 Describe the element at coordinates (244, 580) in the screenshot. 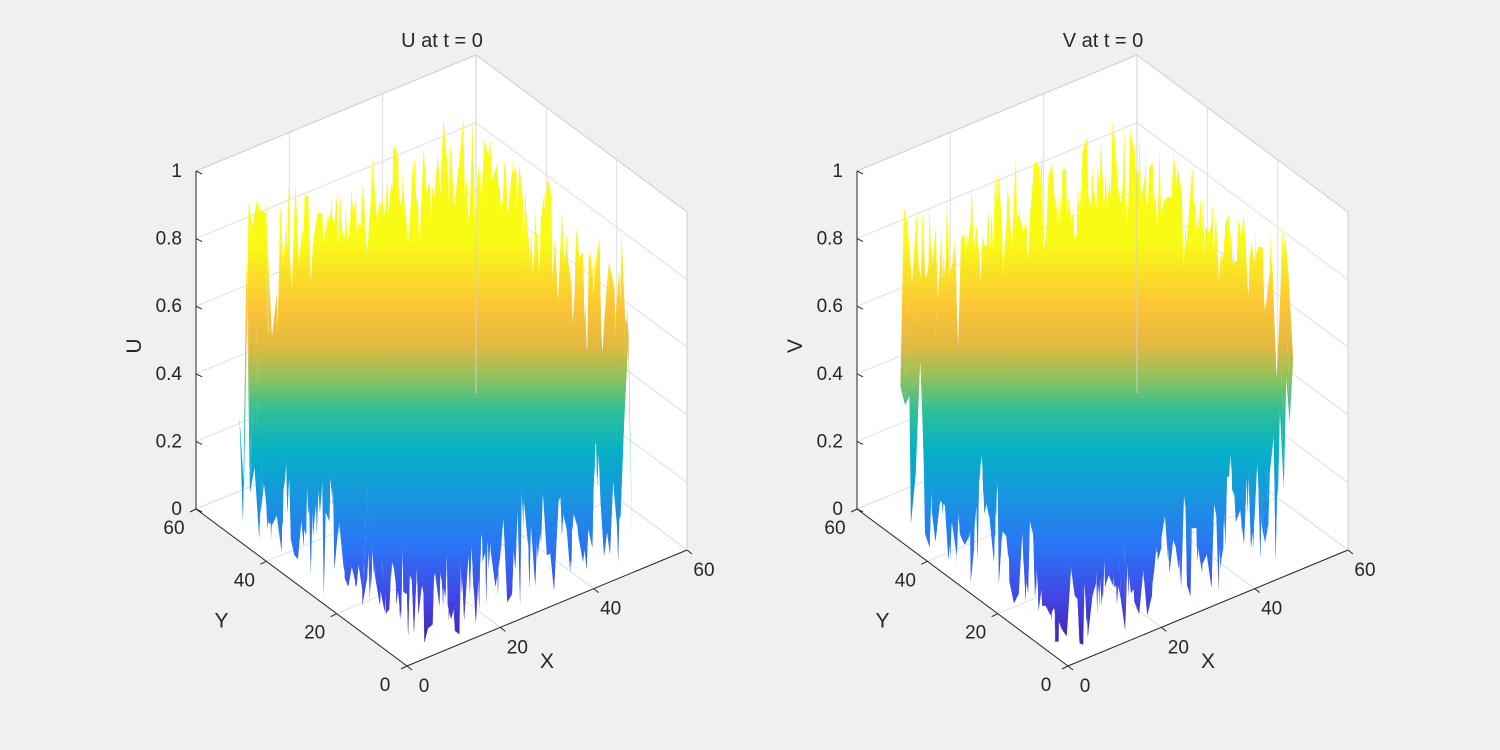

I see `y-tick-label: 40` at that location.